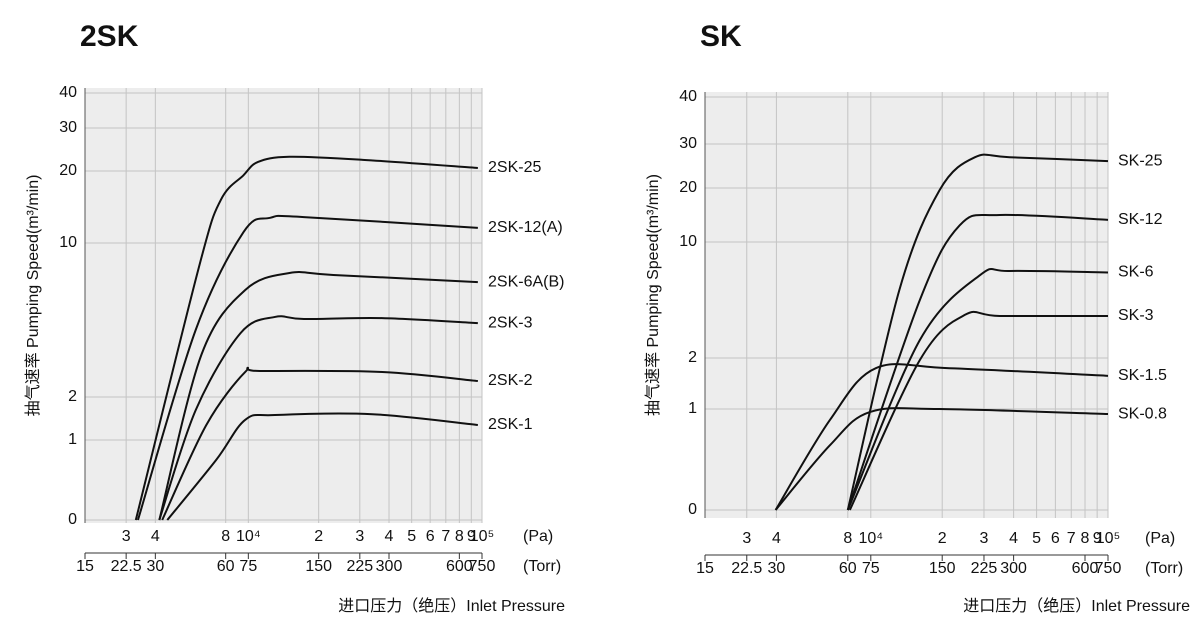 Image resolution: width=1200 pixels, height=639 pixels. What do you see at coordinates (1136, 315) in the screenshot?
I see `series-label: SK-3` at bounding box center [1136, 315].